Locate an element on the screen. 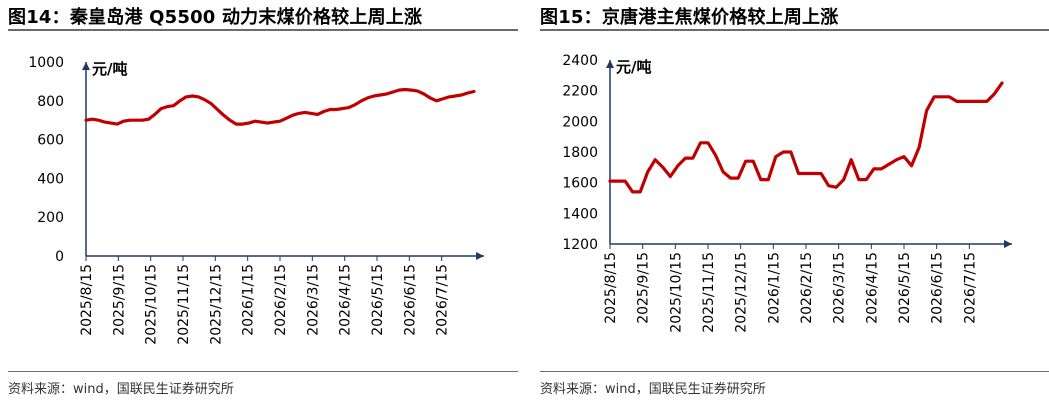 This screenshot has height=401, width=1049. y-tick-label: 1800 is located at coordinates (580, 153).